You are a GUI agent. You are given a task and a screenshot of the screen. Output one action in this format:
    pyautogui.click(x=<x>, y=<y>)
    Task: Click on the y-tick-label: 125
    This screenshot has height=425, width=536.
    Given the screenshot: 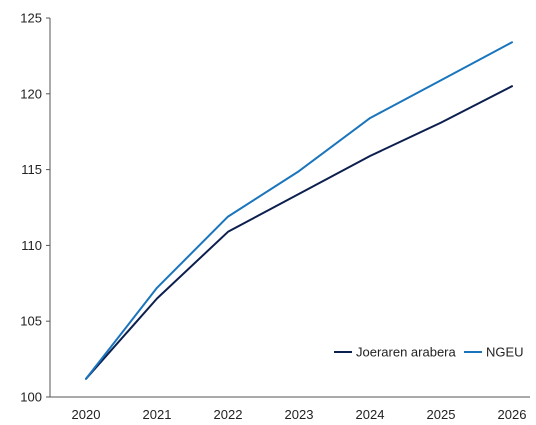 What is the action you would take?
    pyautogui.click(x=31, y=18)
    